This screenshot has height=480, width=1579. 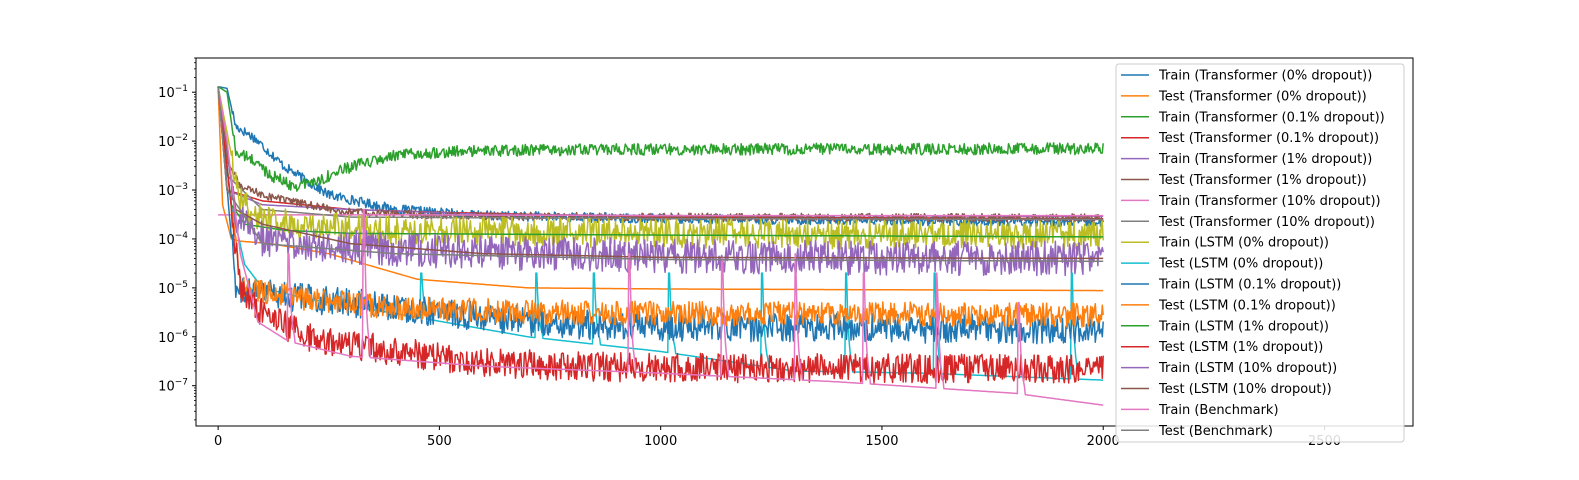 I want to click on legend-label: Test (Transformer (0.1% dropout)), so click(x=1268, y=138).